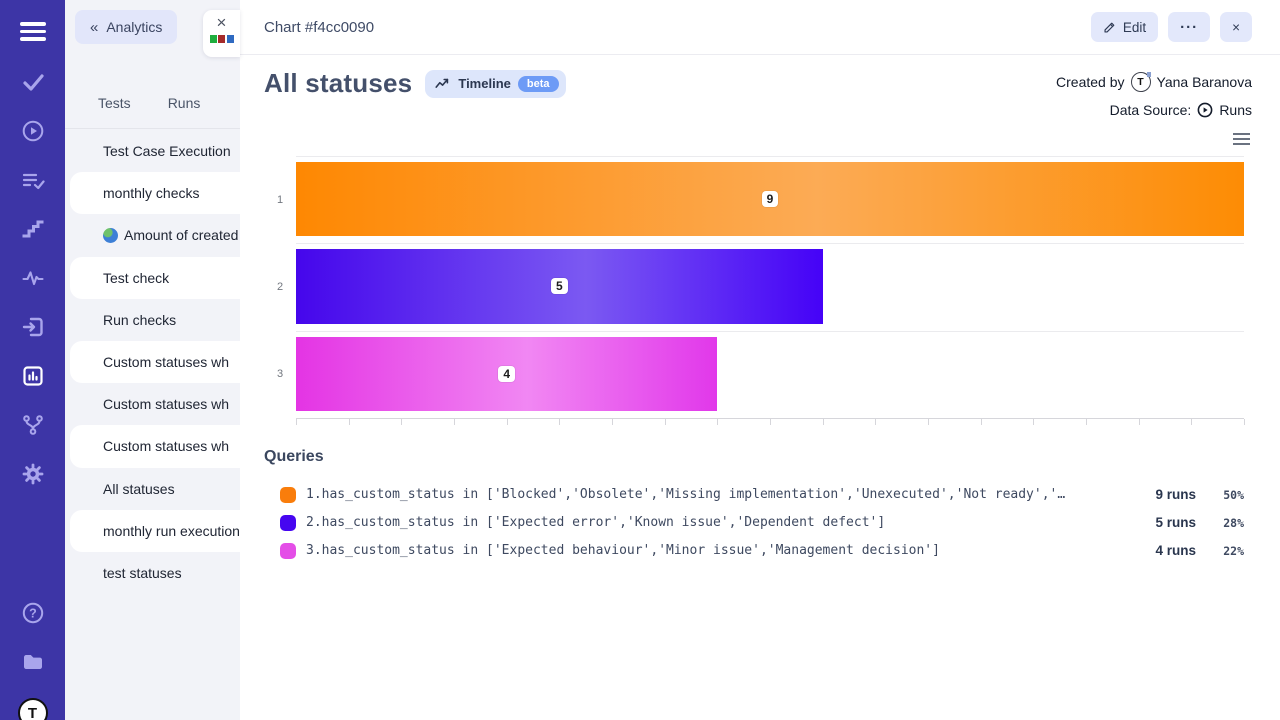 The image size is (1280, 720). Describe the element at coordinates (32, 709) in the screenshot. I see `app-logo: T` at that location.